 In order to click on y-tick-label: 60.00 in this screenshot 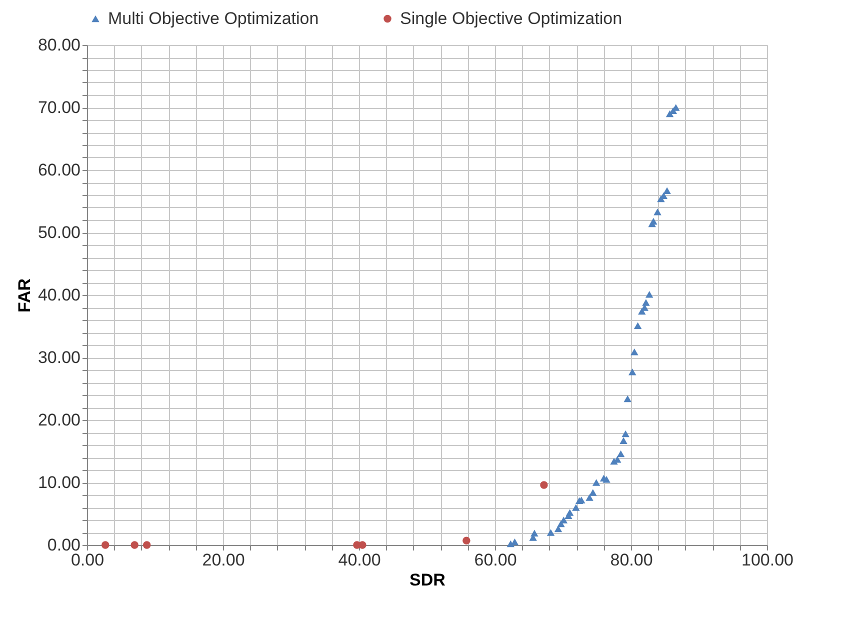, I will do `click(59, 170)`.